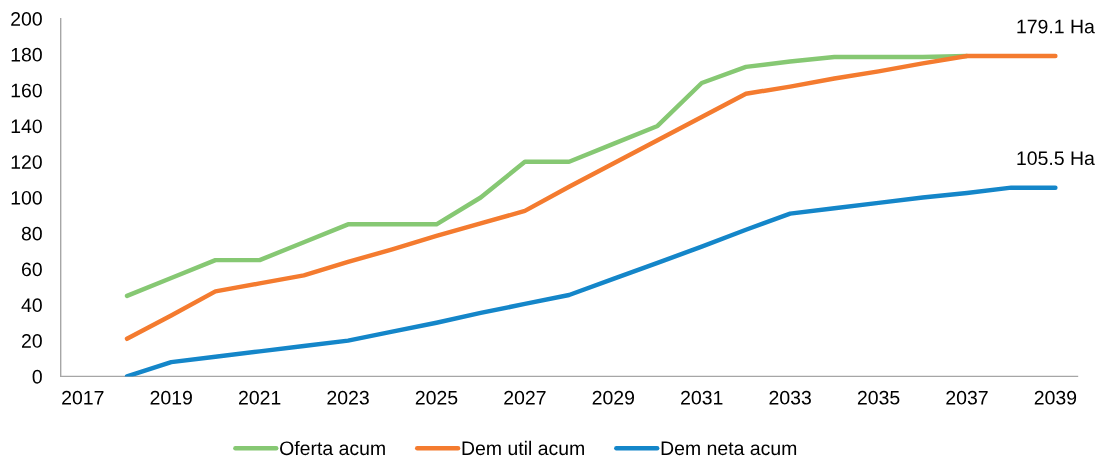 The width and height of the screenshot is (1101, 459). What do you see at coordinates (790, 397) in the screenshot?
I see `x-tick-label: 2033` at bounding box center [790, 397].